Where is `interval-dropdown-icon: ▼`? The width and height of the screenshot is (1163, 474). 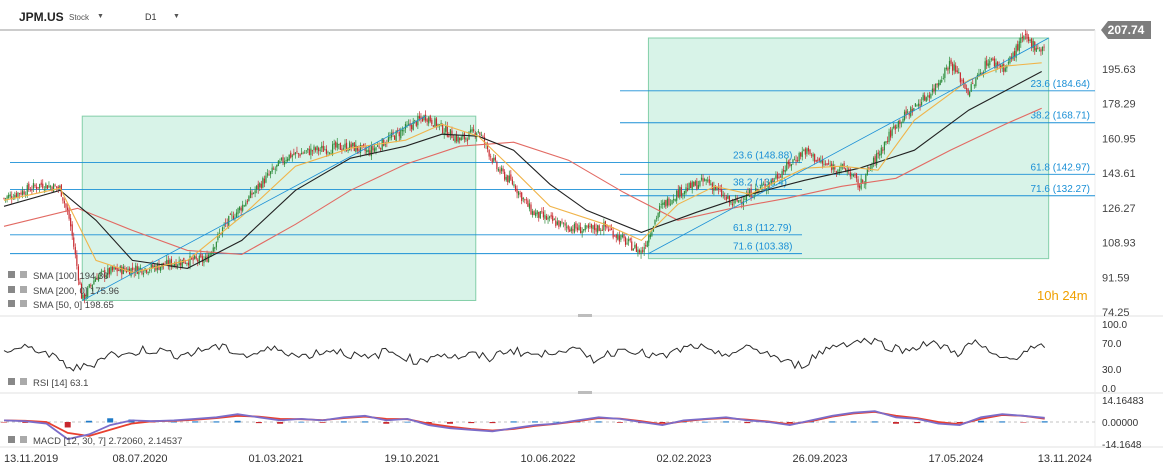
interval-dropdown-icon: ▼ is located at coordinates (176, 16).